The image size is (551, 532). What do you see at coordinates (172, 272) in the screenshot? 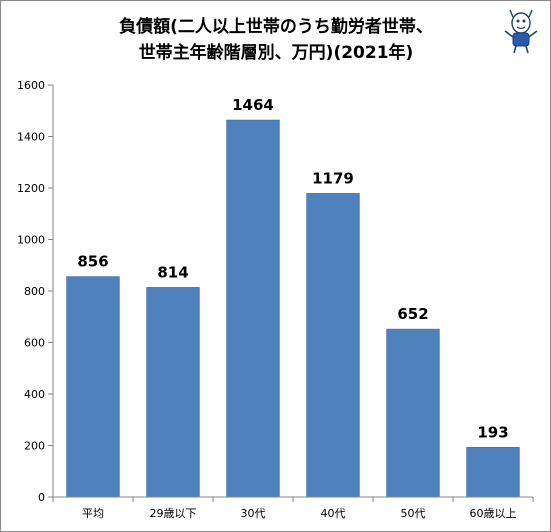
I see `data-label: 814` at bounding box center [172, 272].